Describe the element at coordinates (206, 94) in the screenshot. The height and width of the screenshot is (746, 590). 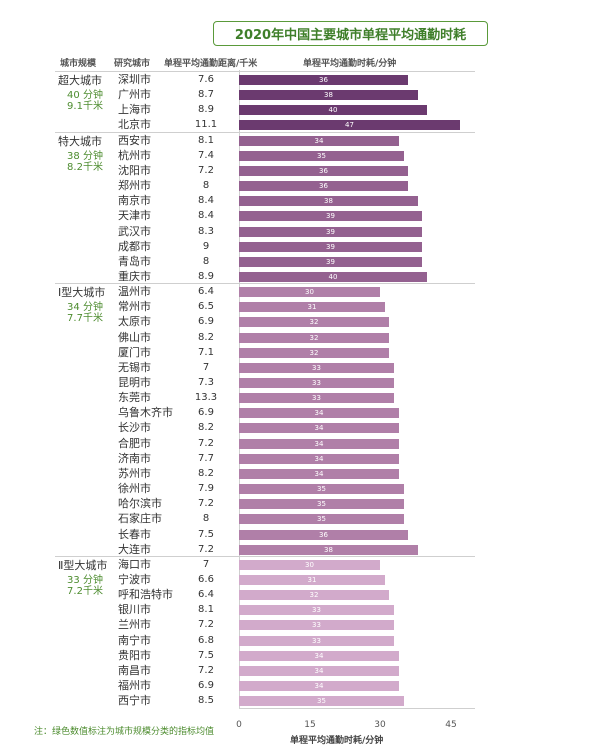
I see `commute-distance: 8.7` at that location.